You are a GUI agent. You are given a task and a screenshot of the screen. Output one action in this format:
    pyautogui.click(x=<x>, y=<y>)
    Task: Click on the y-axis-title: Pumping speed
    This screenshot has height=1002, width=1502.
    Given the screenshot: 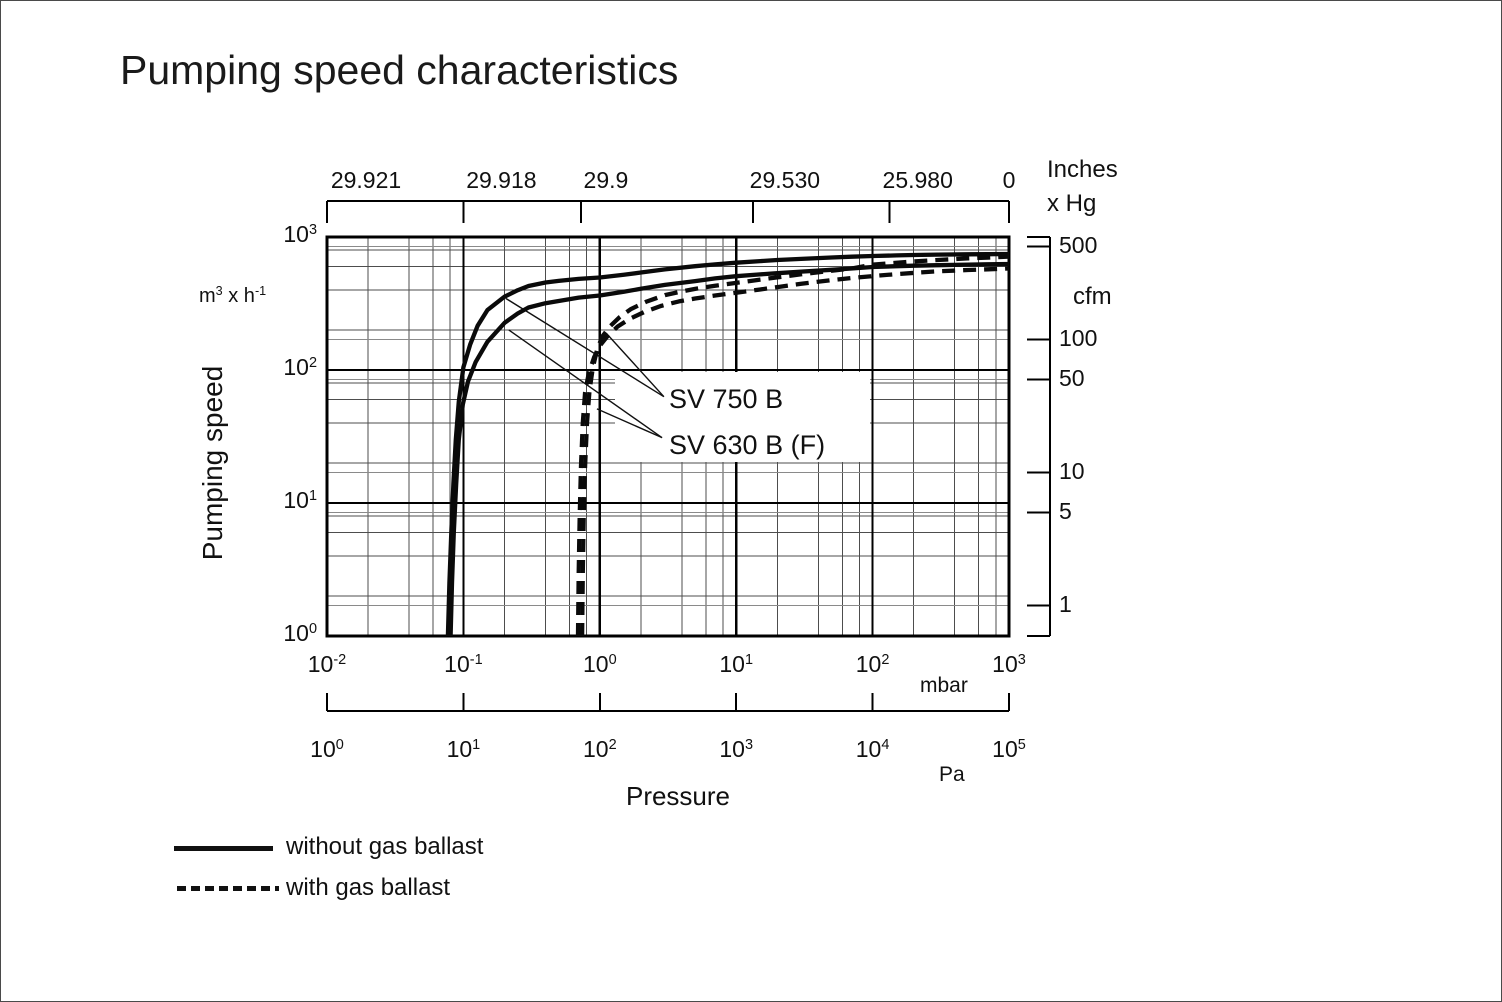 What is the action you would take?
    pyautogui.click(x=213, y=463)
    